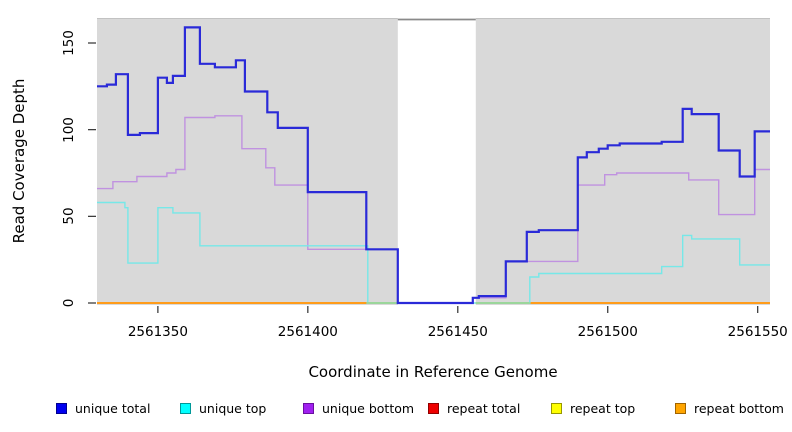 The image size is (792, 432). Describe the element at coordinates (69, 129) in the screenshot. I see `y-tick-label: 100` at that location.